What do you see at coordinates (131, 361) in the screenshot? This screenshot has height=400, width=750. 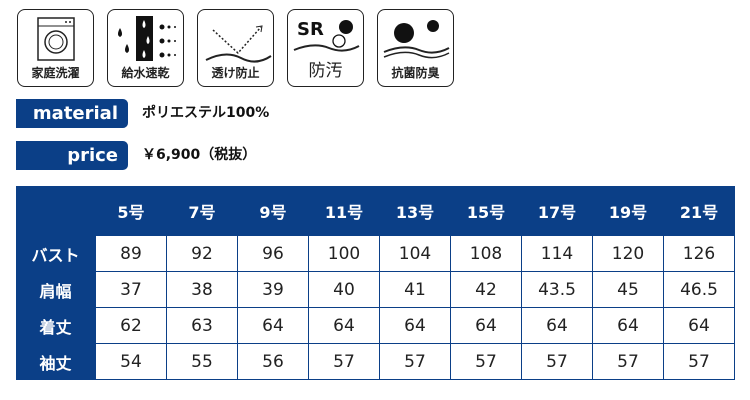 I see `table-cell: 54` at bounding box center [131, 361].